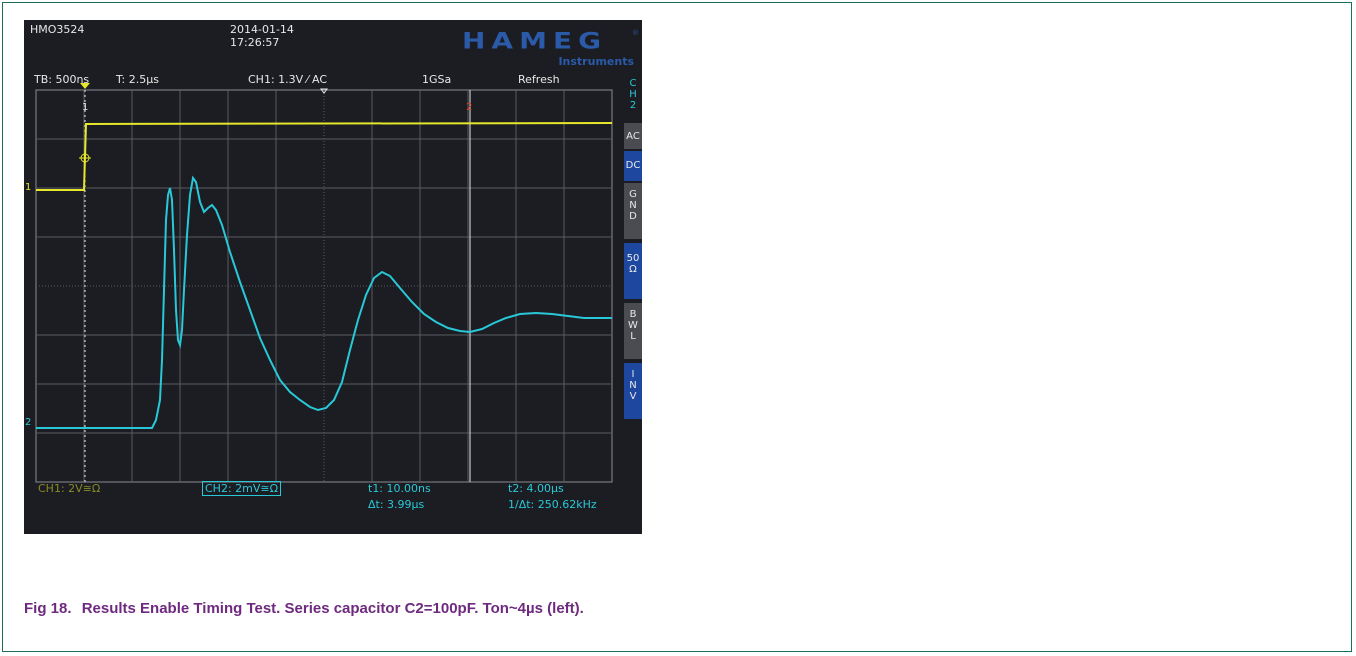 This screenshot has width=1356, height=656. I want to click on trigger-level-marker, so click(85, 158).